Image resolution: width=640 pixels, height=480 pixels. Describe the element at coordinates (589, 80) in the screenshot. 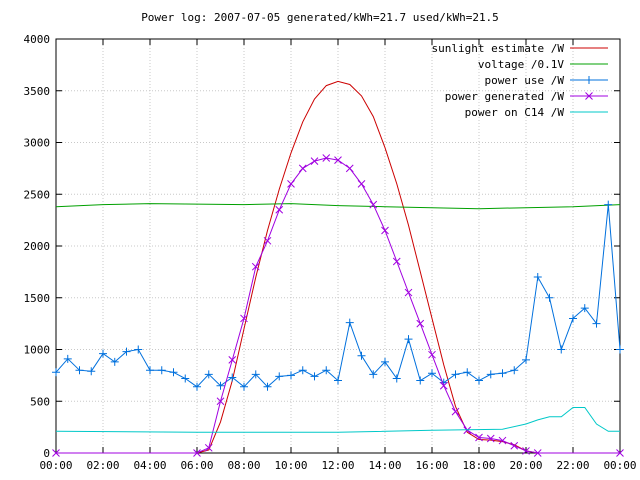

I see `legend-marker-power-use-w` at that location.